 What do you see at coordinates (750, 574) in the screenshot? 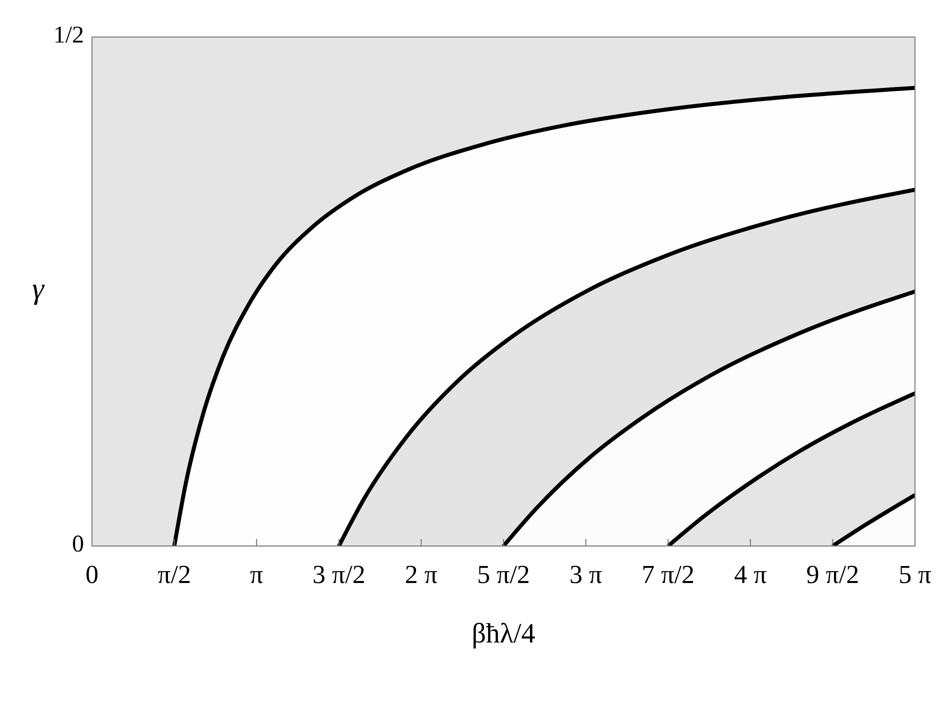
I see `x-tick-label: 4 π` at bounding box center [750, 574].